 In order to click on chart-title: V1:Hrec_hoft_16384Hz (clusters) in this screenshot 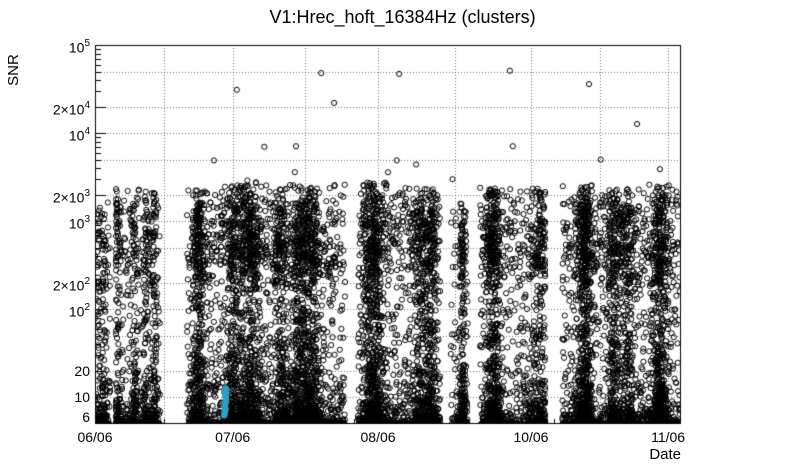, I will do `click(402, 17)`.